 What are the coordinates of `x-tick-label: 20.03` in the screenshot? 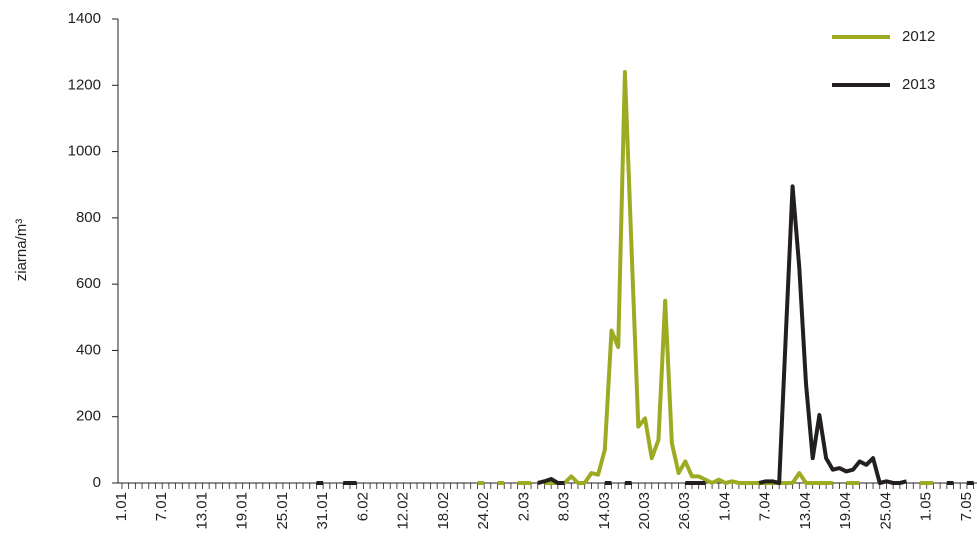 It's located at (644, 511).